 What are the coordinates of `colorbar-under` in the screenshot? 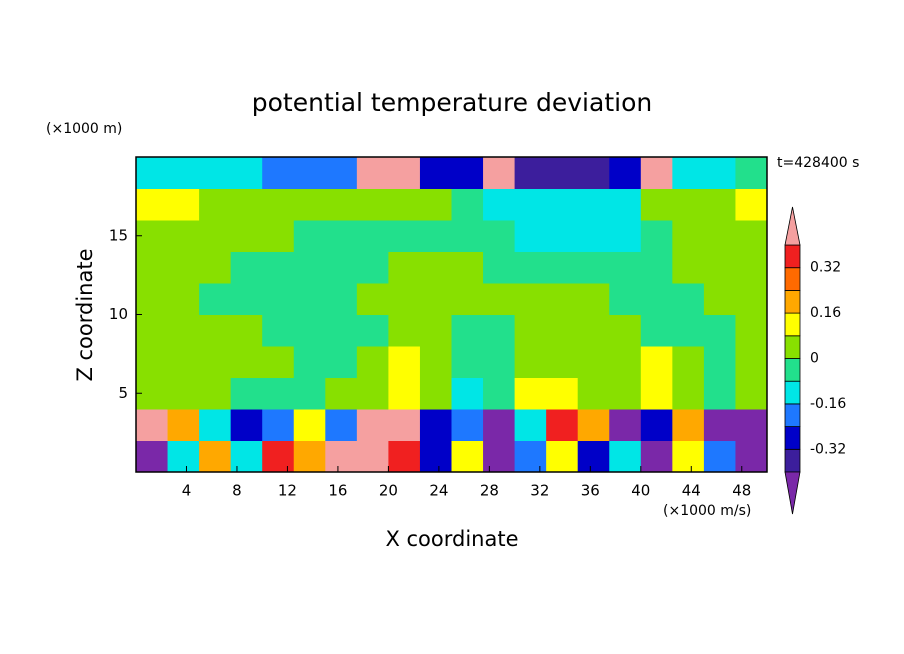 It's located at (792, 493).